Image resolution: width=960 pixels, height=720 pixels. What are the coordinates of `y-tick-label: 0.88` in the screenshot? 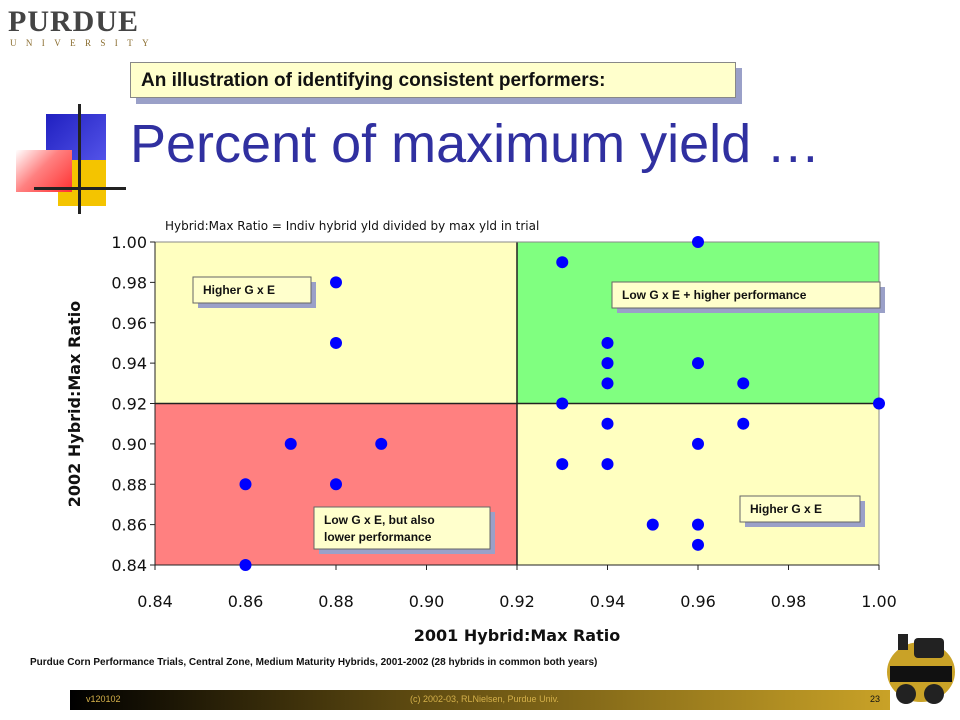 It's located at (129, 484).